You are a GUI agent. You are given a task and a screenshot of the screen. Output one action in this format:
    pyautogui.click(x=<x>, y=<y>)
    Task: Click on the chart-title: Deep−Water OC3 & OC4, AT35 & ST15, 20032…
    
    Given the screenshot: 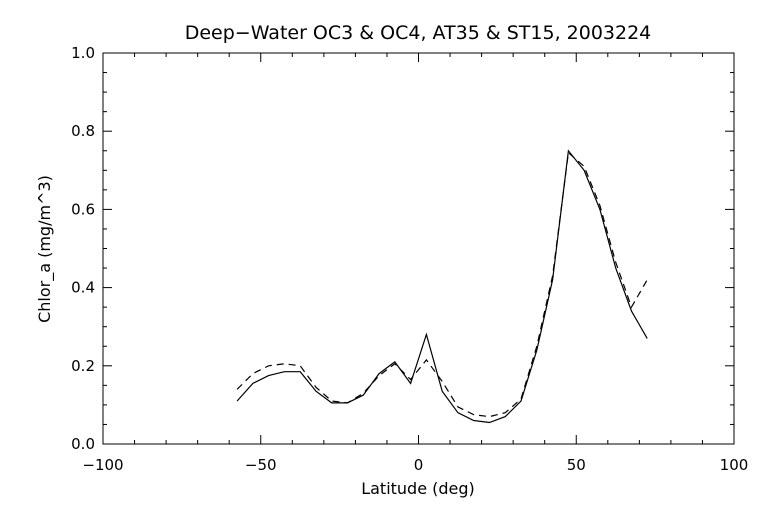 What is the action you would take?
    pyautogui.click(x=418, y=33)
    